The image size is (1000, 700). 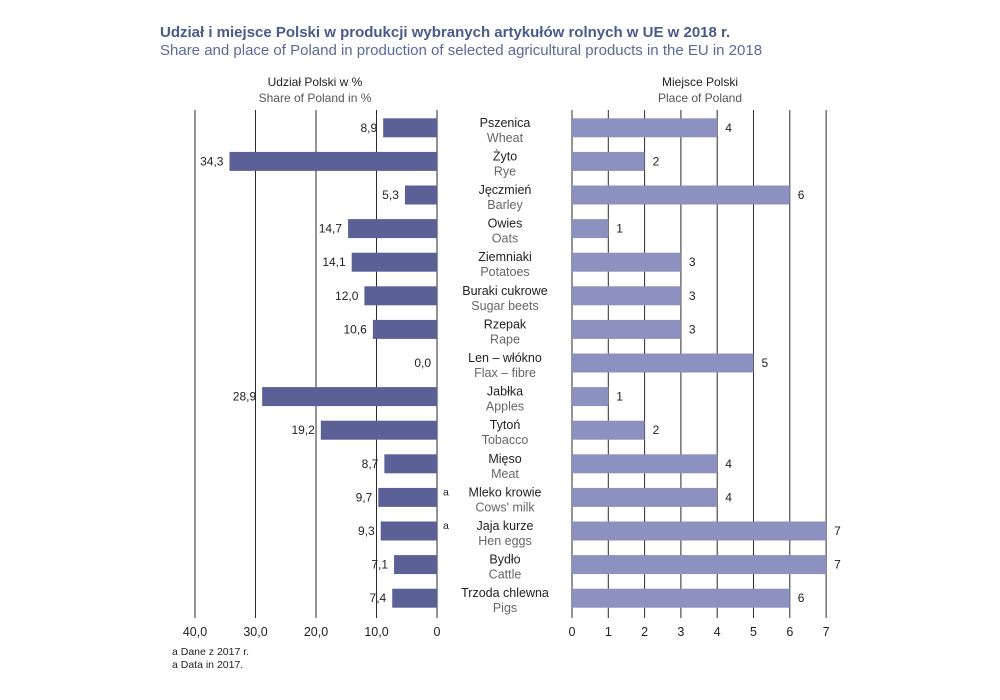 I want to click on left-tick-label: 20,0, so click(x=316, y=632).